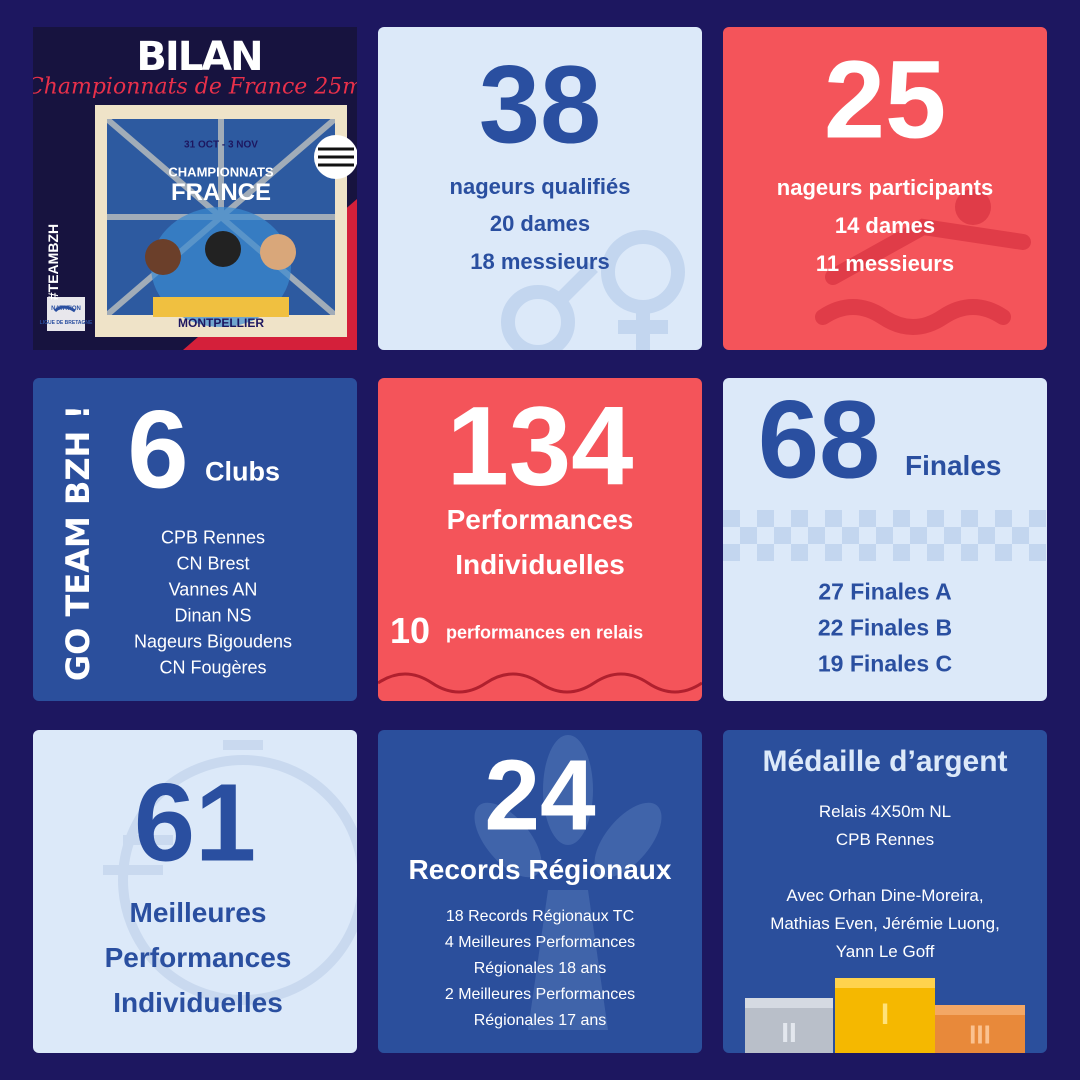  Describe the element at coordinates (66, 309) in the screenshot. I see `logo-name: NATATION` at that location.